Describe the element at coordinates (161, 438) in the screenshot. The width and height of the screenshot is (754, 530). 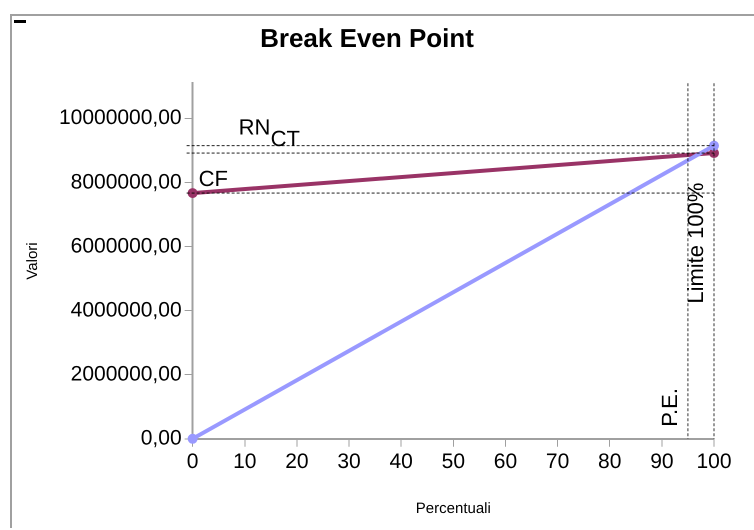
I see `y-tick-label: 0,00` at that location.